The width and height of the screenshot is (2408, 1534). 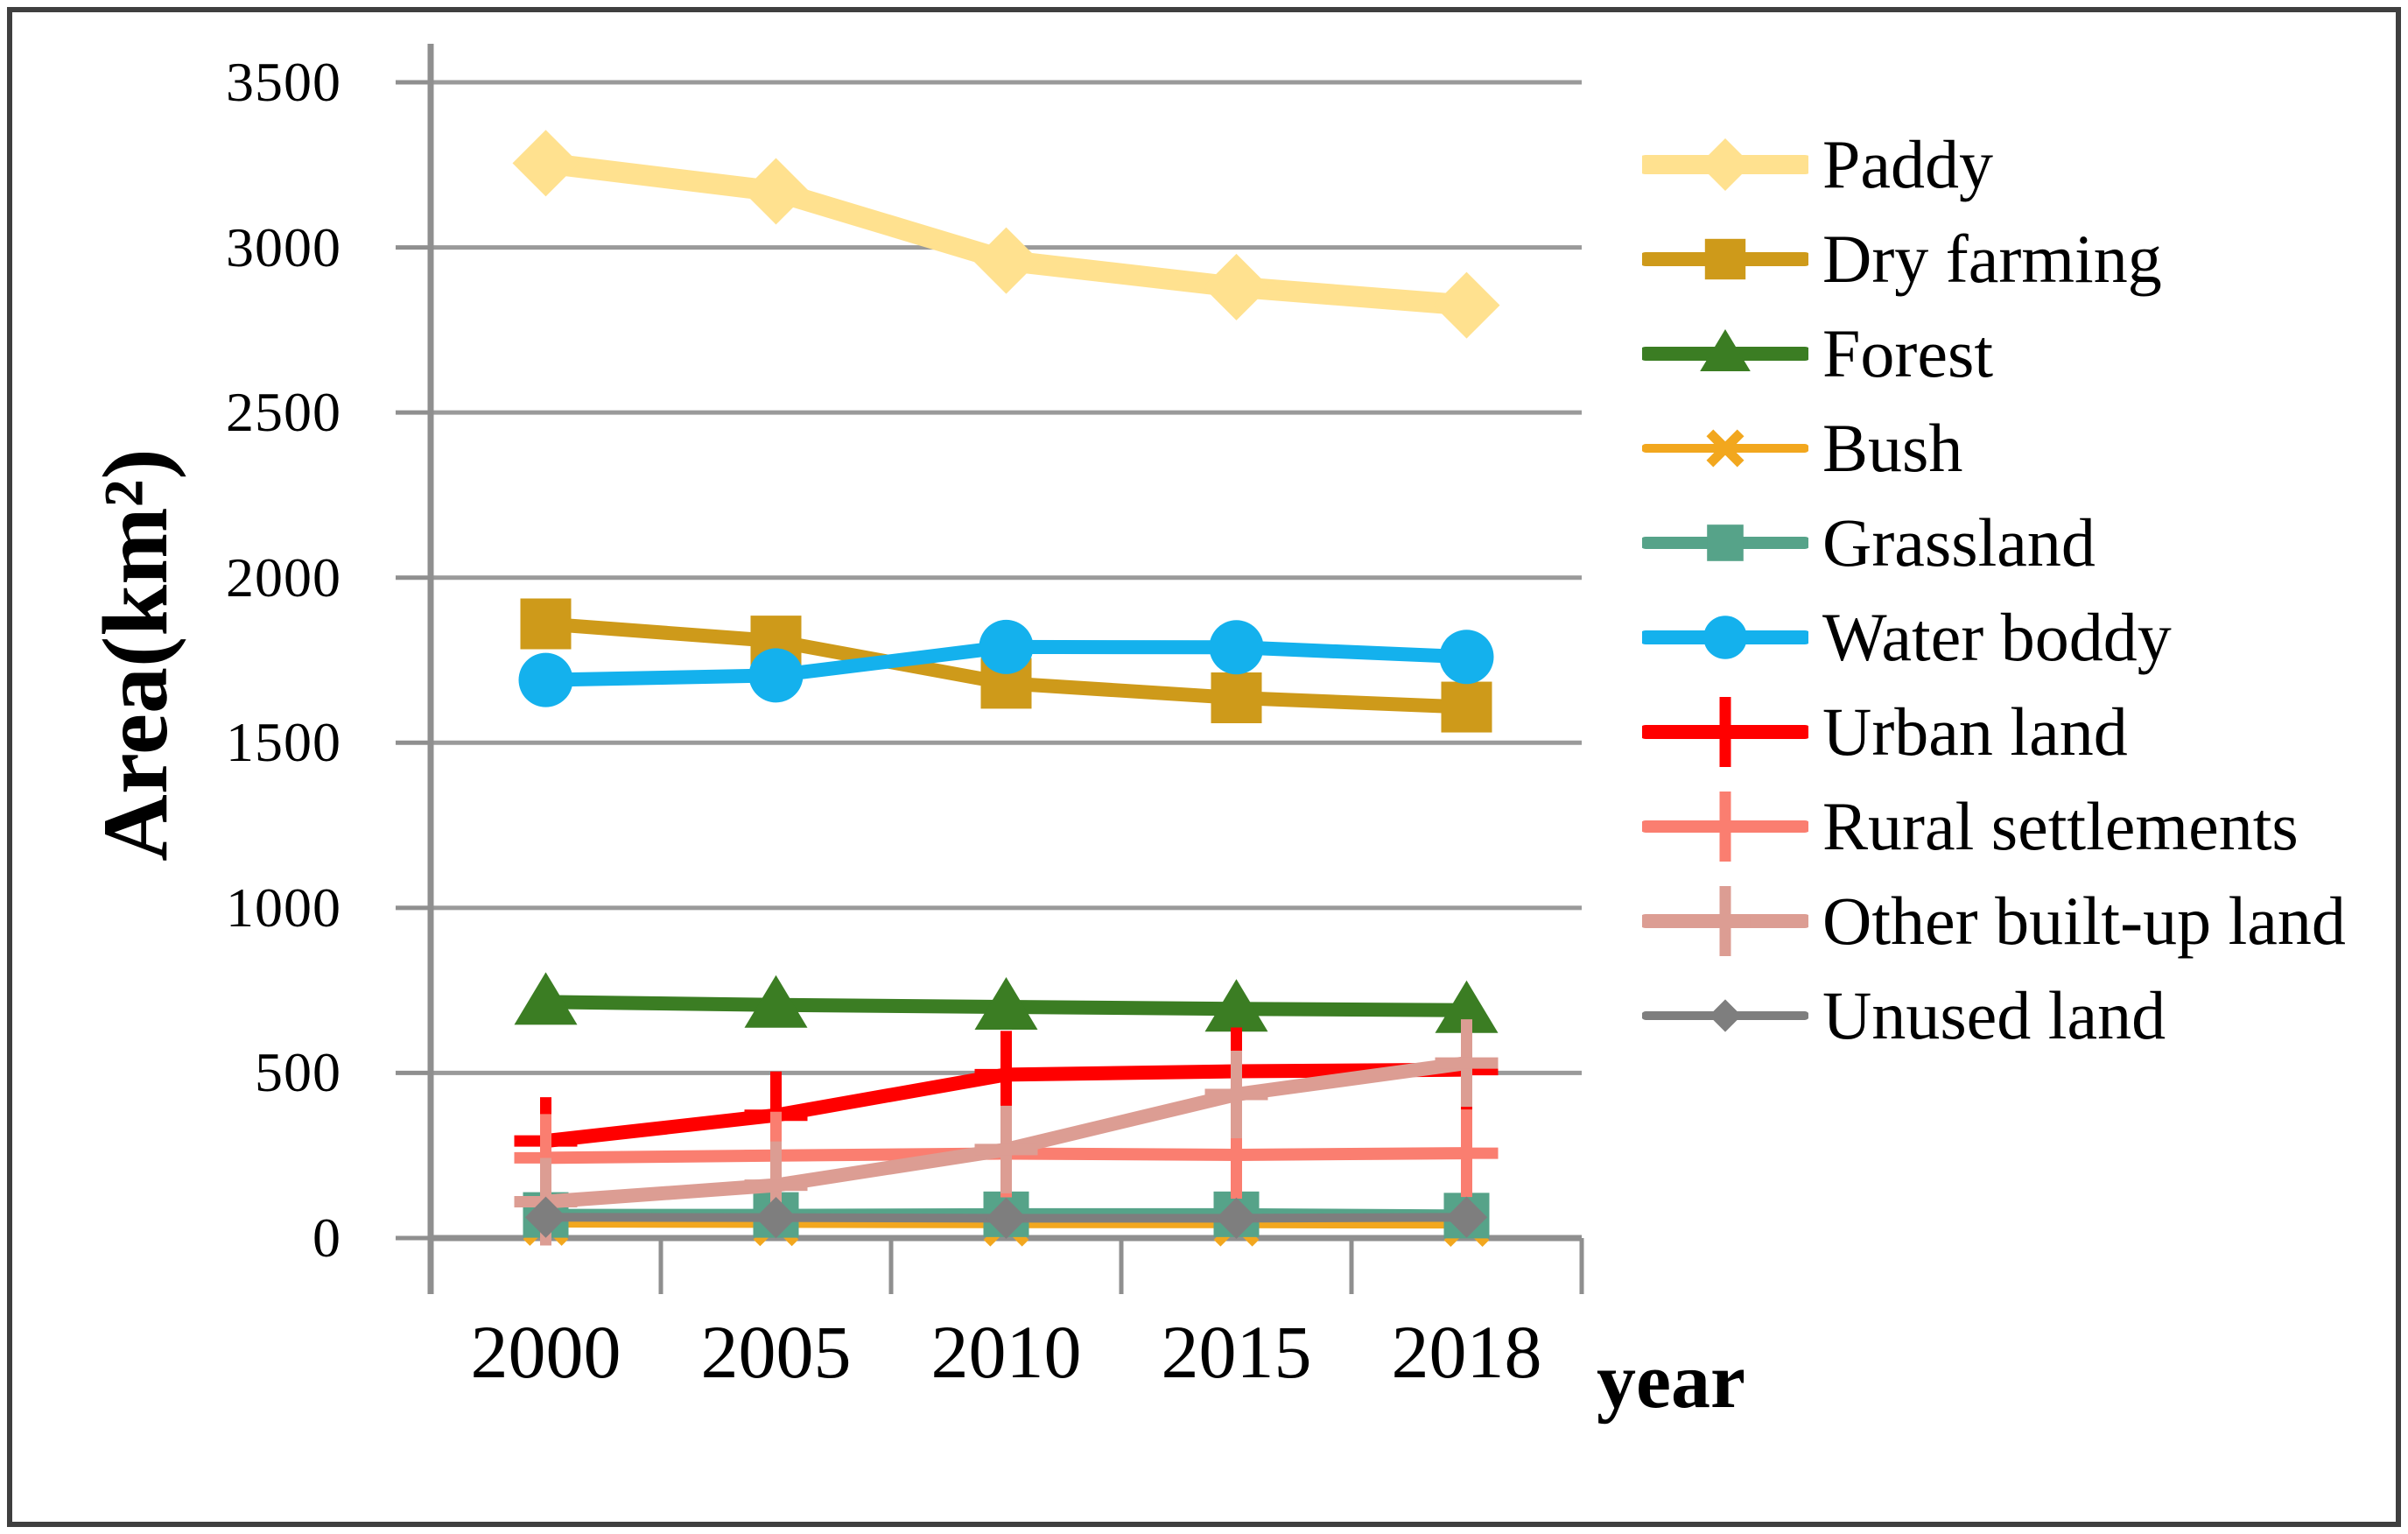 I want to click on legend-marker-bush-icon, so click(x=1725, y=448).